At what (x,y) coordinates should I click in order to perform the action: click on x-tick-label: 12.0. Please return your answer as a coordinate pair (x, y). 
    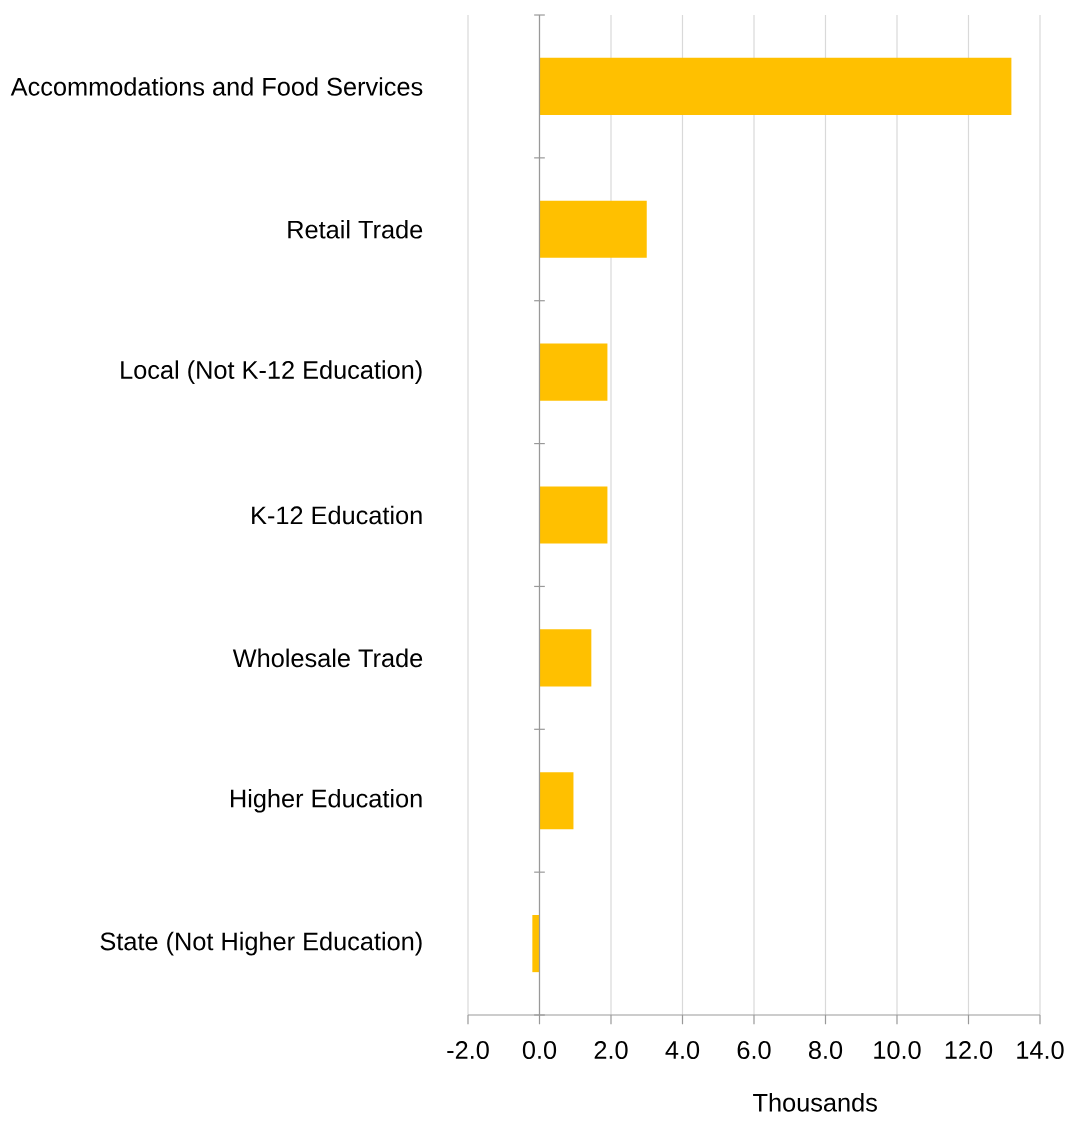
    Looking at the image, I should click on (969, 1050).